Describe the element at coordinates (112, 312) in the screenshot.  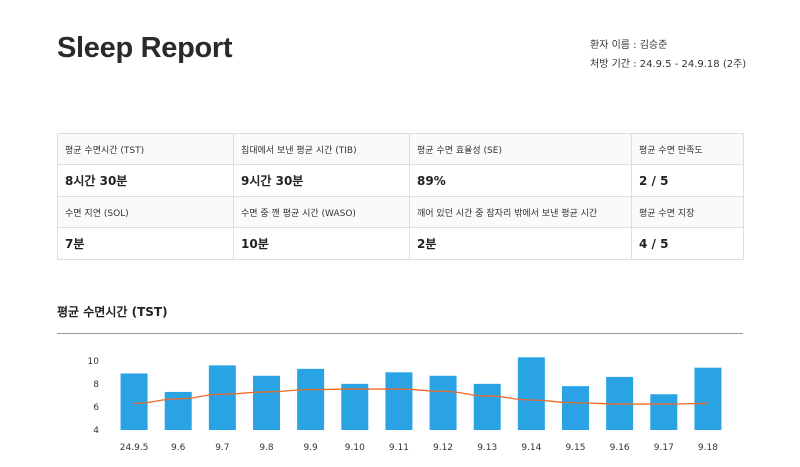
I see `chart-section-title: 평균 수면시간 (TST)` at that location.